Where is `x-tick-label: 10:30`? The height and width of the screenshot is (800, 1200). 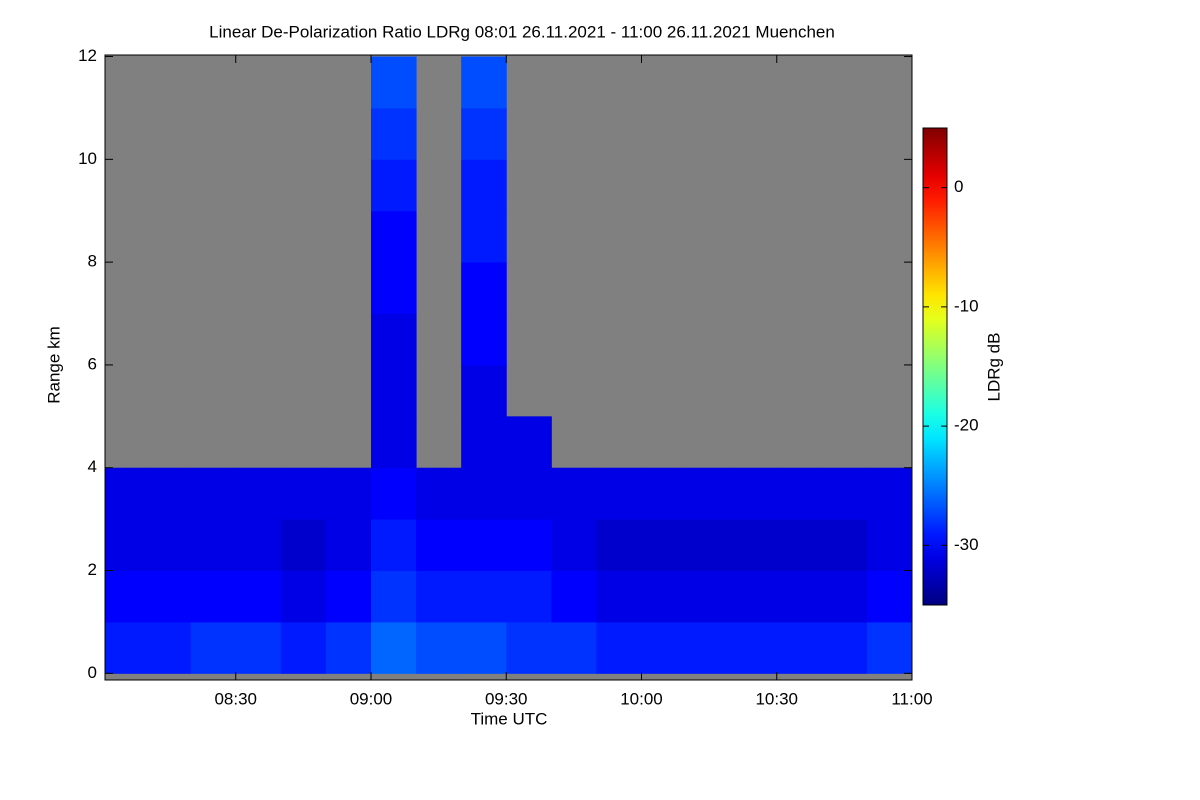
x-tick-label: 10:30 is located at coordinates (776, 698).